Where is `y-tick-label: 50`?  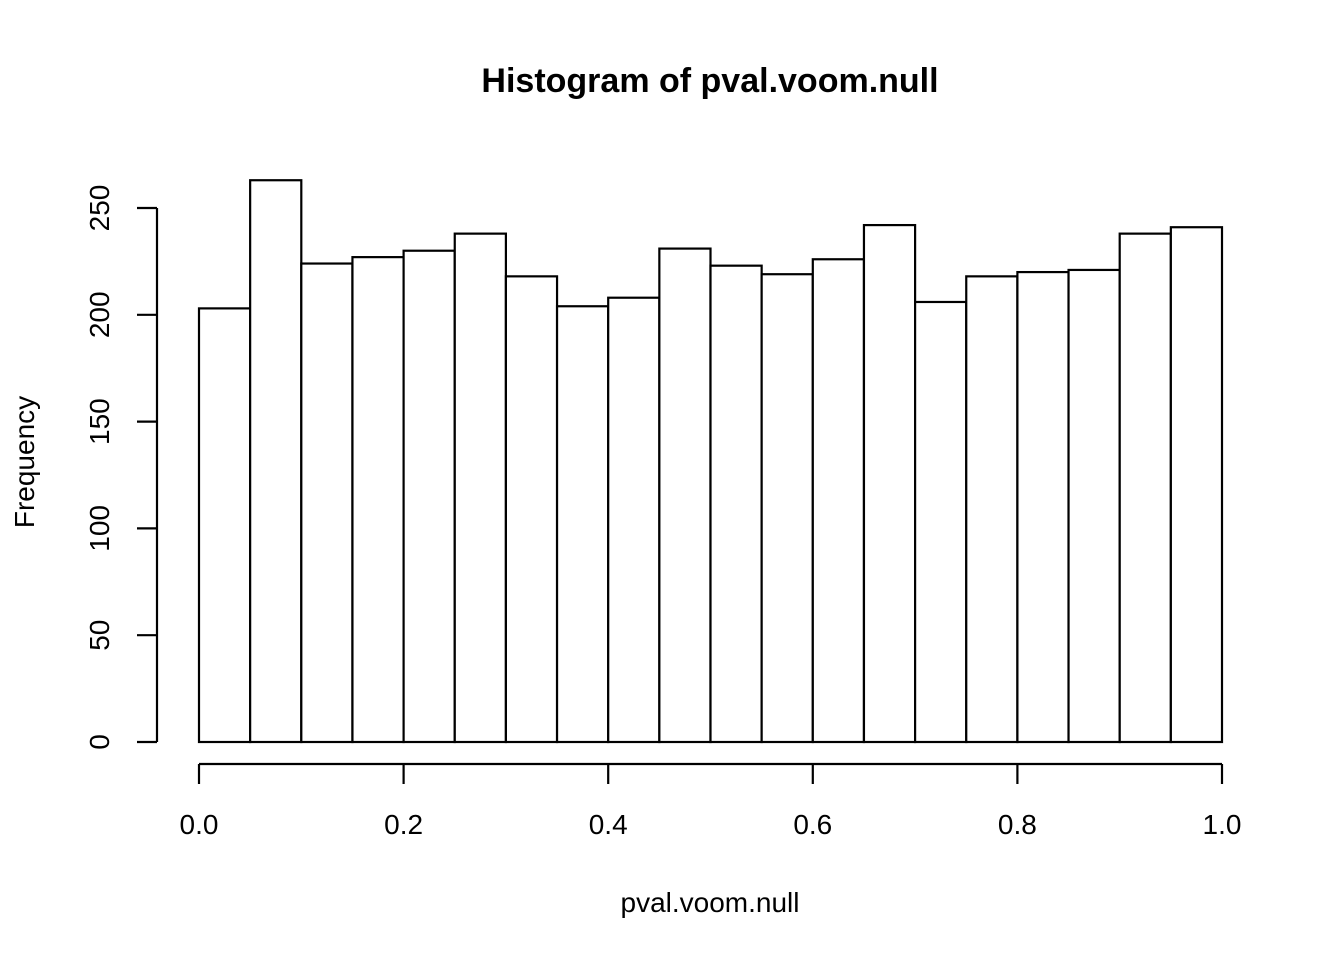 y-tick-label: 50 is located at coordinates (99, 635).